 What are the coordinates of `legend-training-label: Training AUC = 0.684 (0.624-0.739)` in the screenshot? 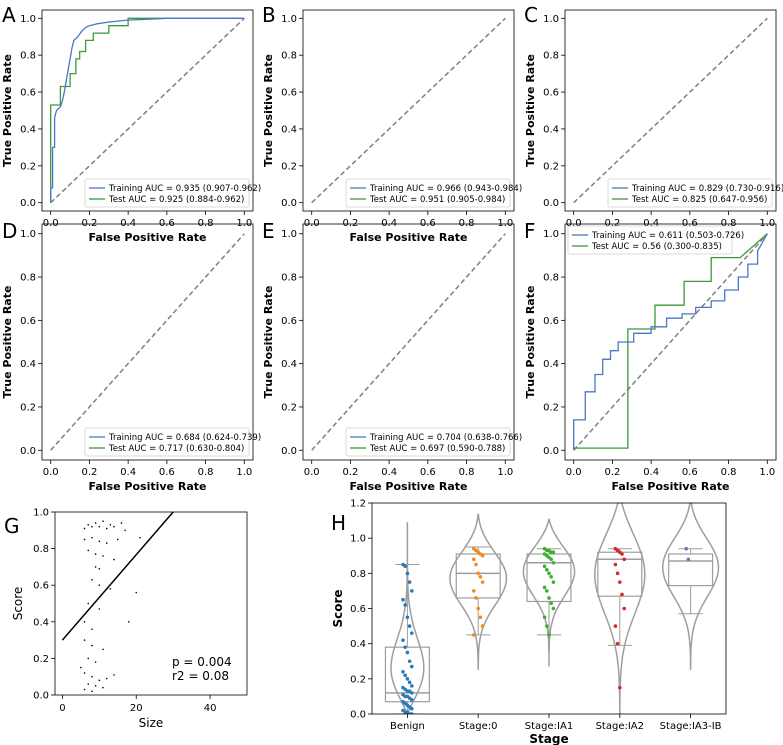 It's located at (184, 438).